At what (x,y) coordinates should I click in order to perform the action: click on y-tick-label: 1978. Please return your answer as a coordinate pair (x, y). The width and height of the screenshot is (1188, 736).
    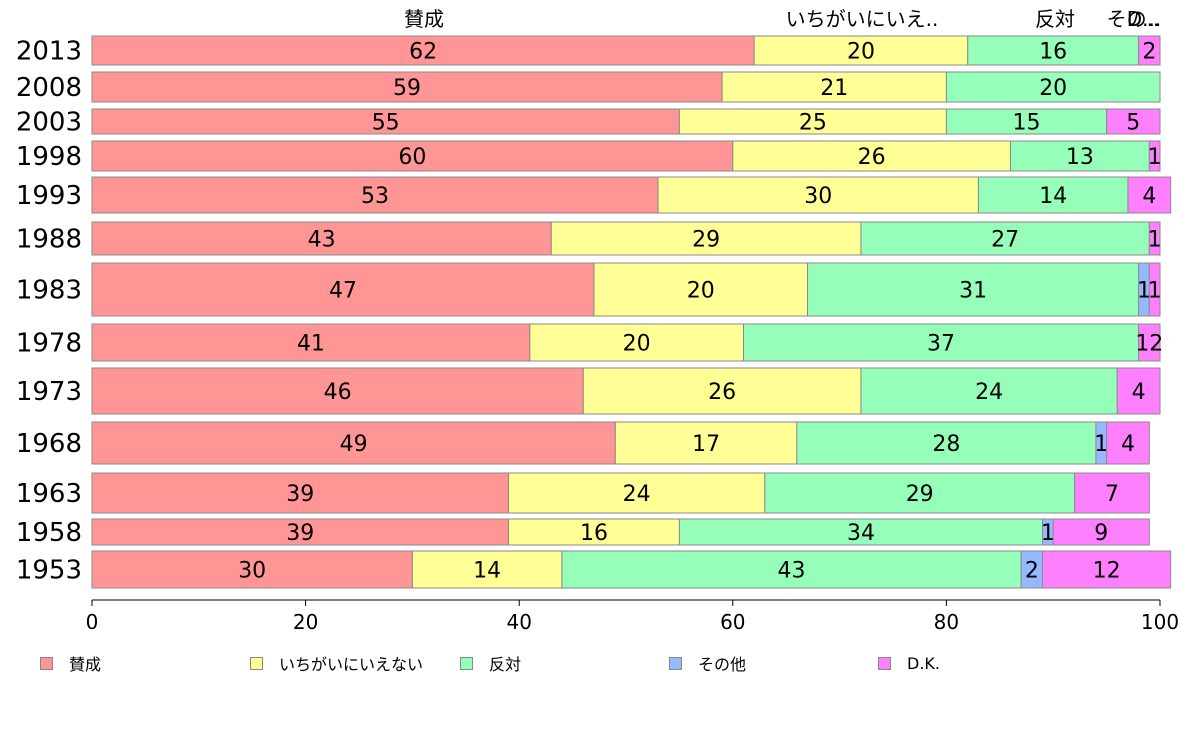
    Looking at the image, I should click on (49, 344).